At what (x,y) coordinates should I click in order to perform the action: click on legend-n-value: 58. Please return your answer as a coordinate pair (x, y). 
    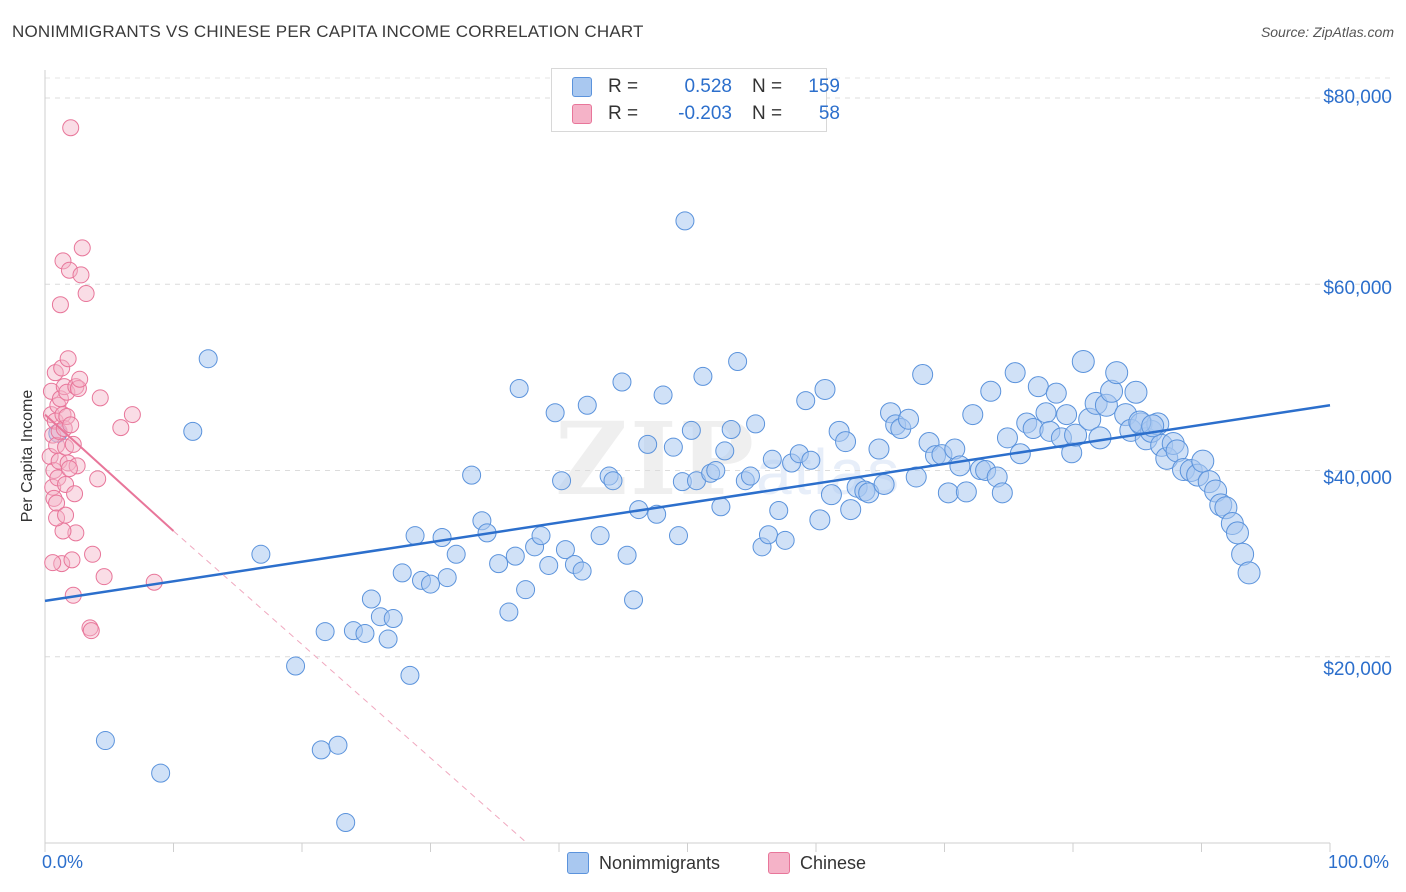
    Looking at the image, I should click on (829, 113).